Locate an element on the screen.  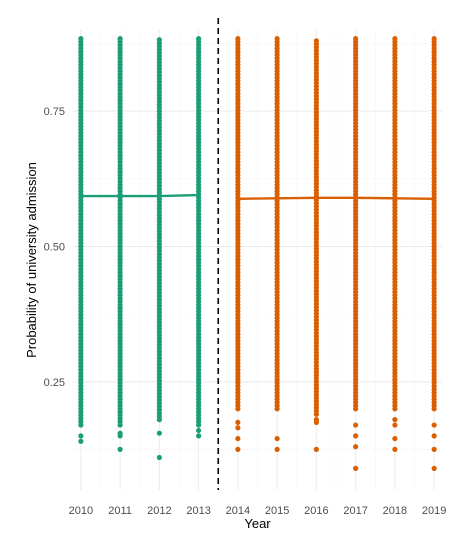
x-tick-label: 2012 is located at coordinates (159, 511).